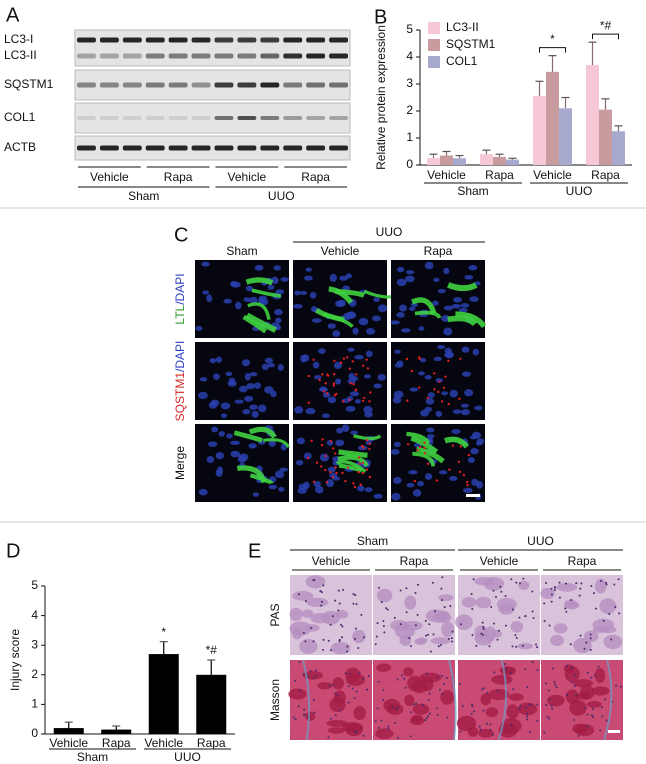 Image resolution: width=646 pixels, height=764 pixels. Describe the element at coordinates (462, 61) in the screenshot. I see `legend-label: COL1` at that location.